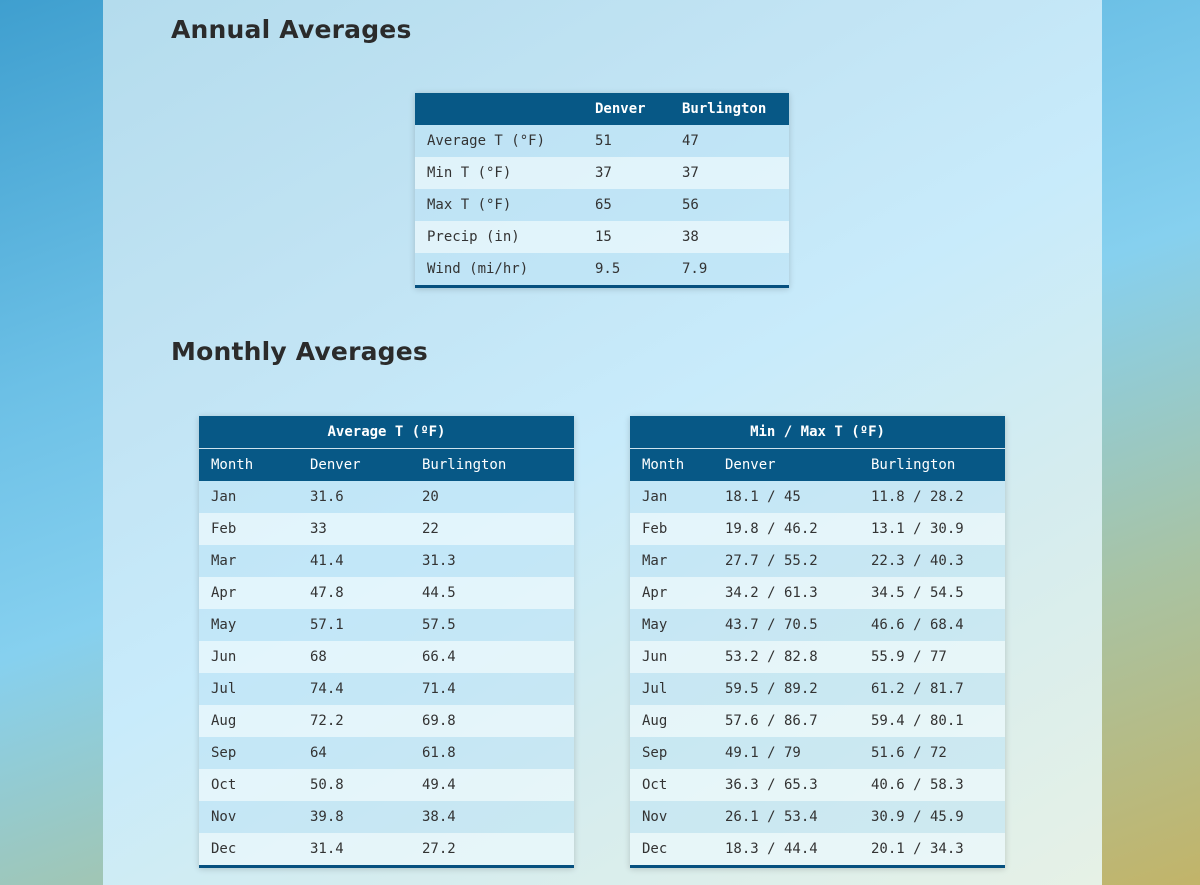  What do you see at coordinates (386, 753) in the screenshot?
I see `table-row: Sep 64 61.8` at bounding box center [386, 753].